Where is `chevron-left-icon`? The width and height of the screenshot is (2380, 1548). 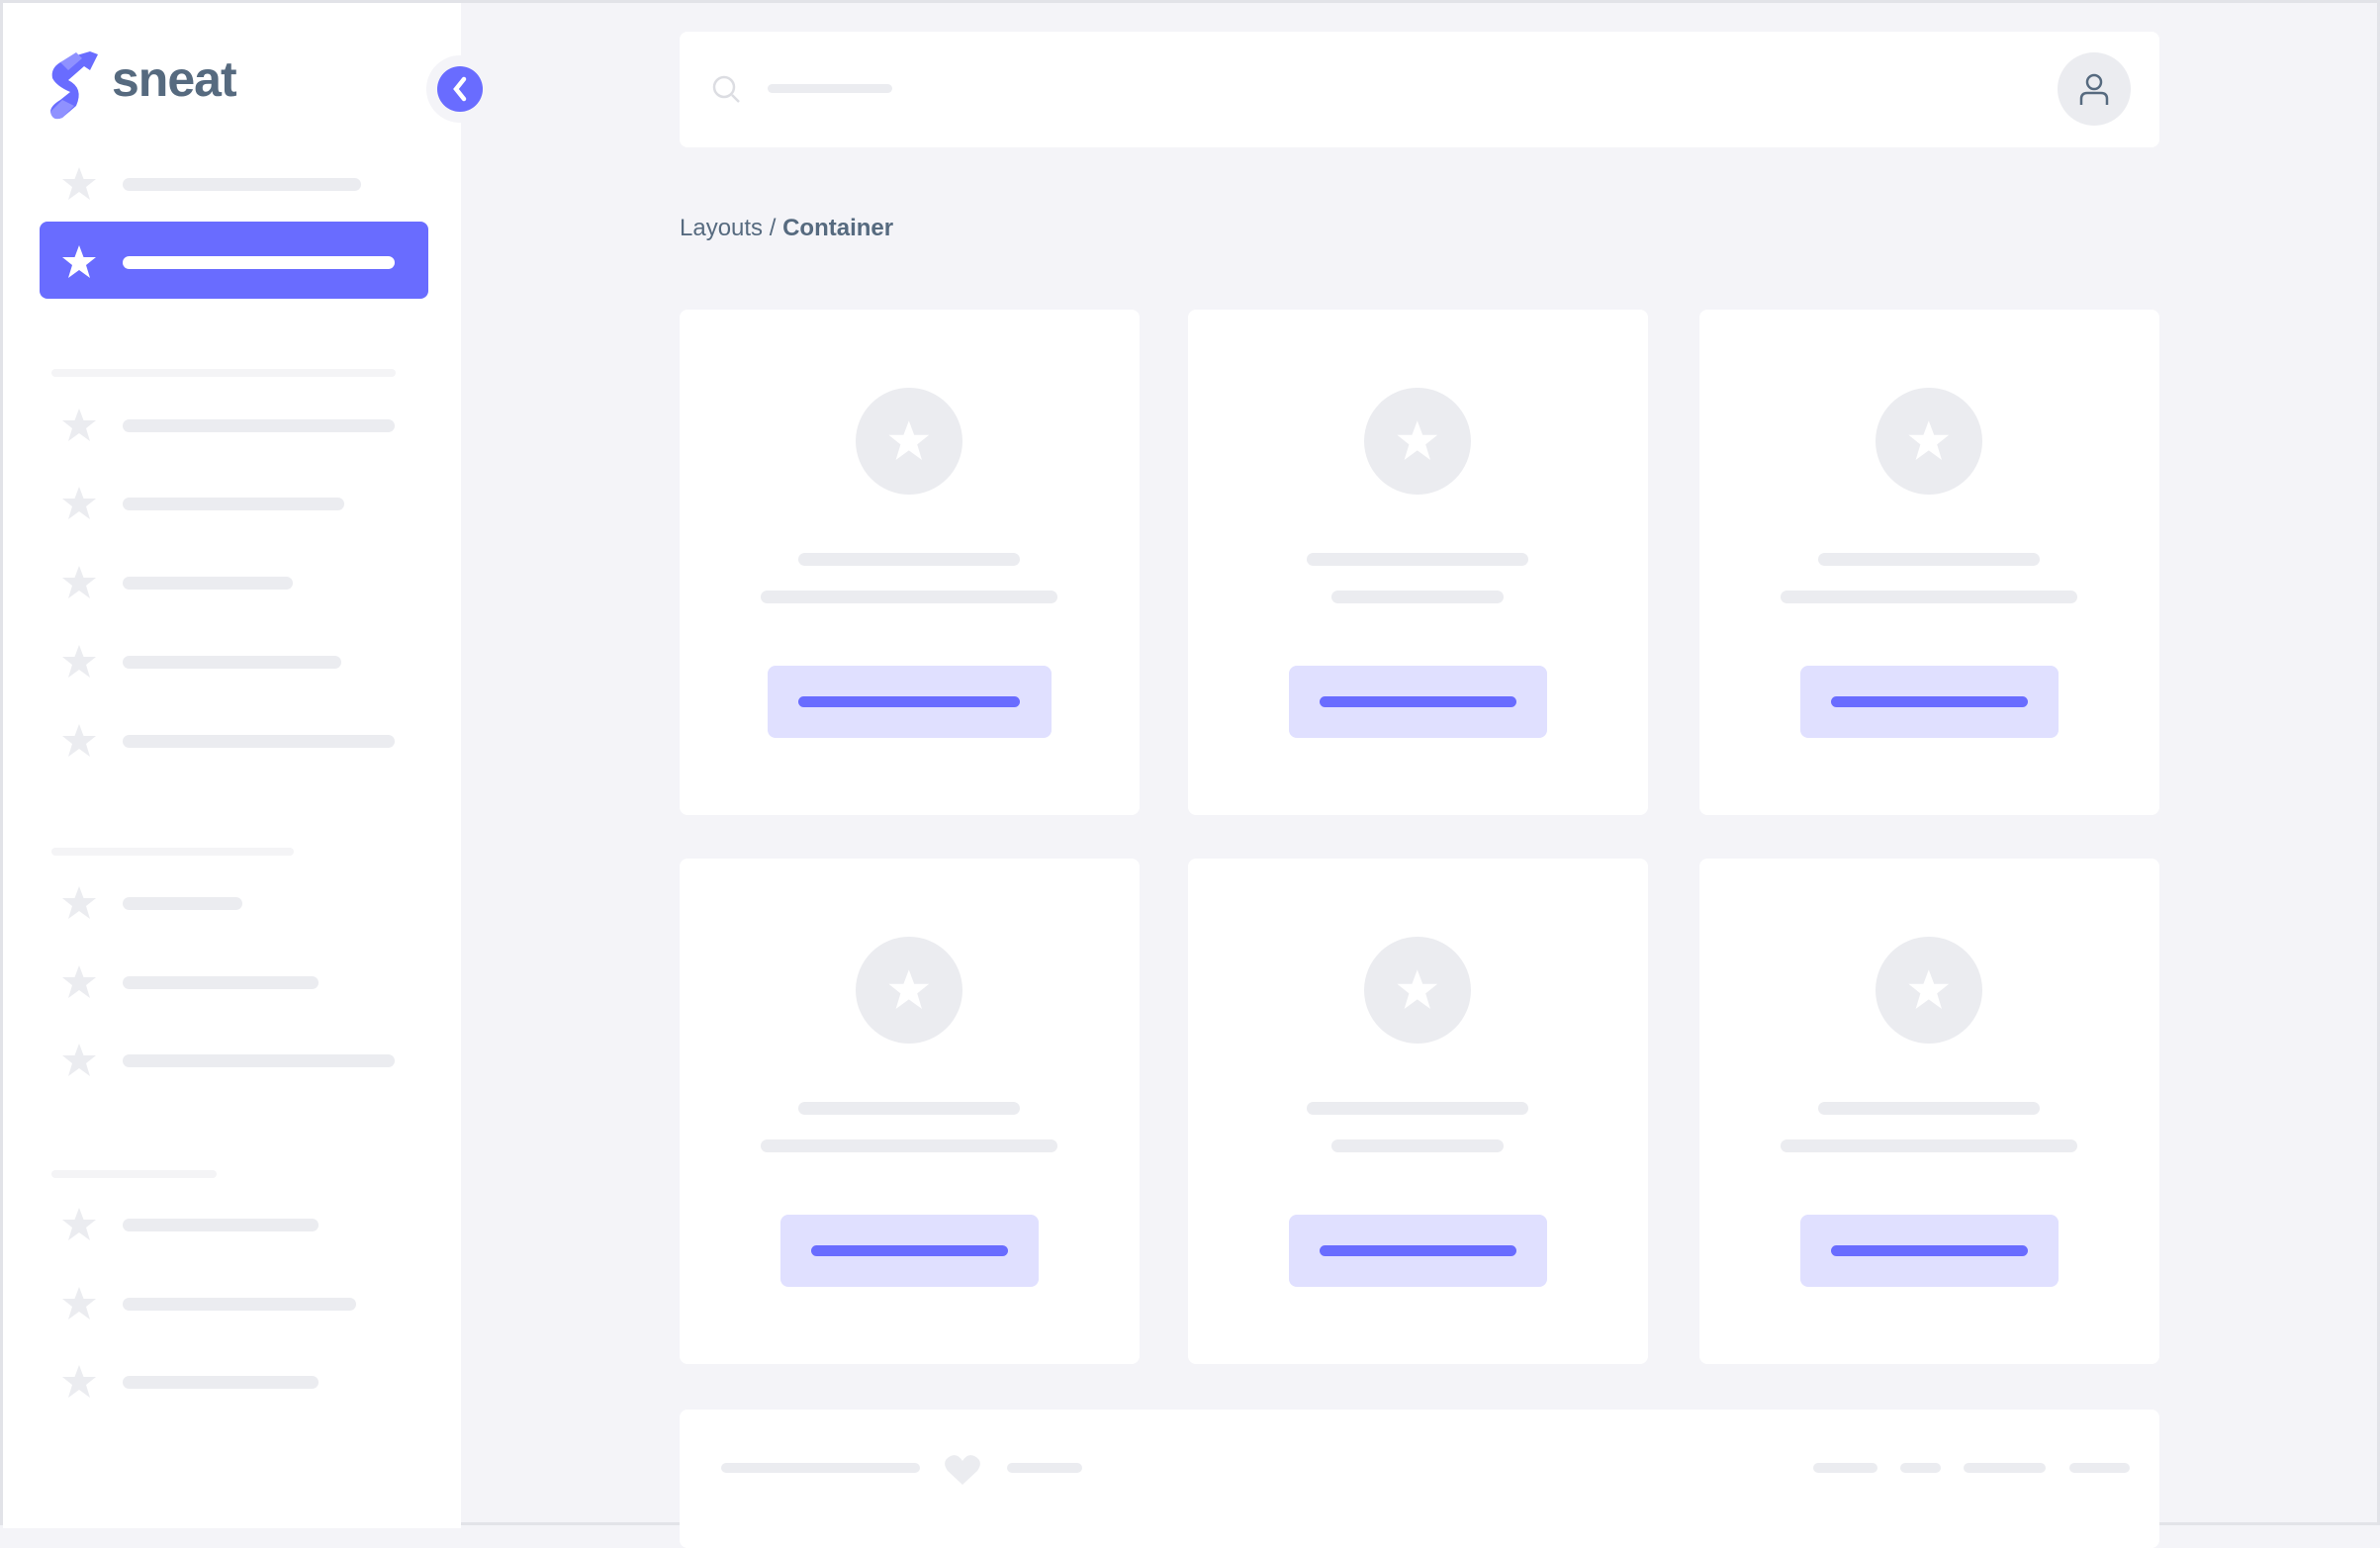 chevron-left-icon is located at coordinates (460, 89).